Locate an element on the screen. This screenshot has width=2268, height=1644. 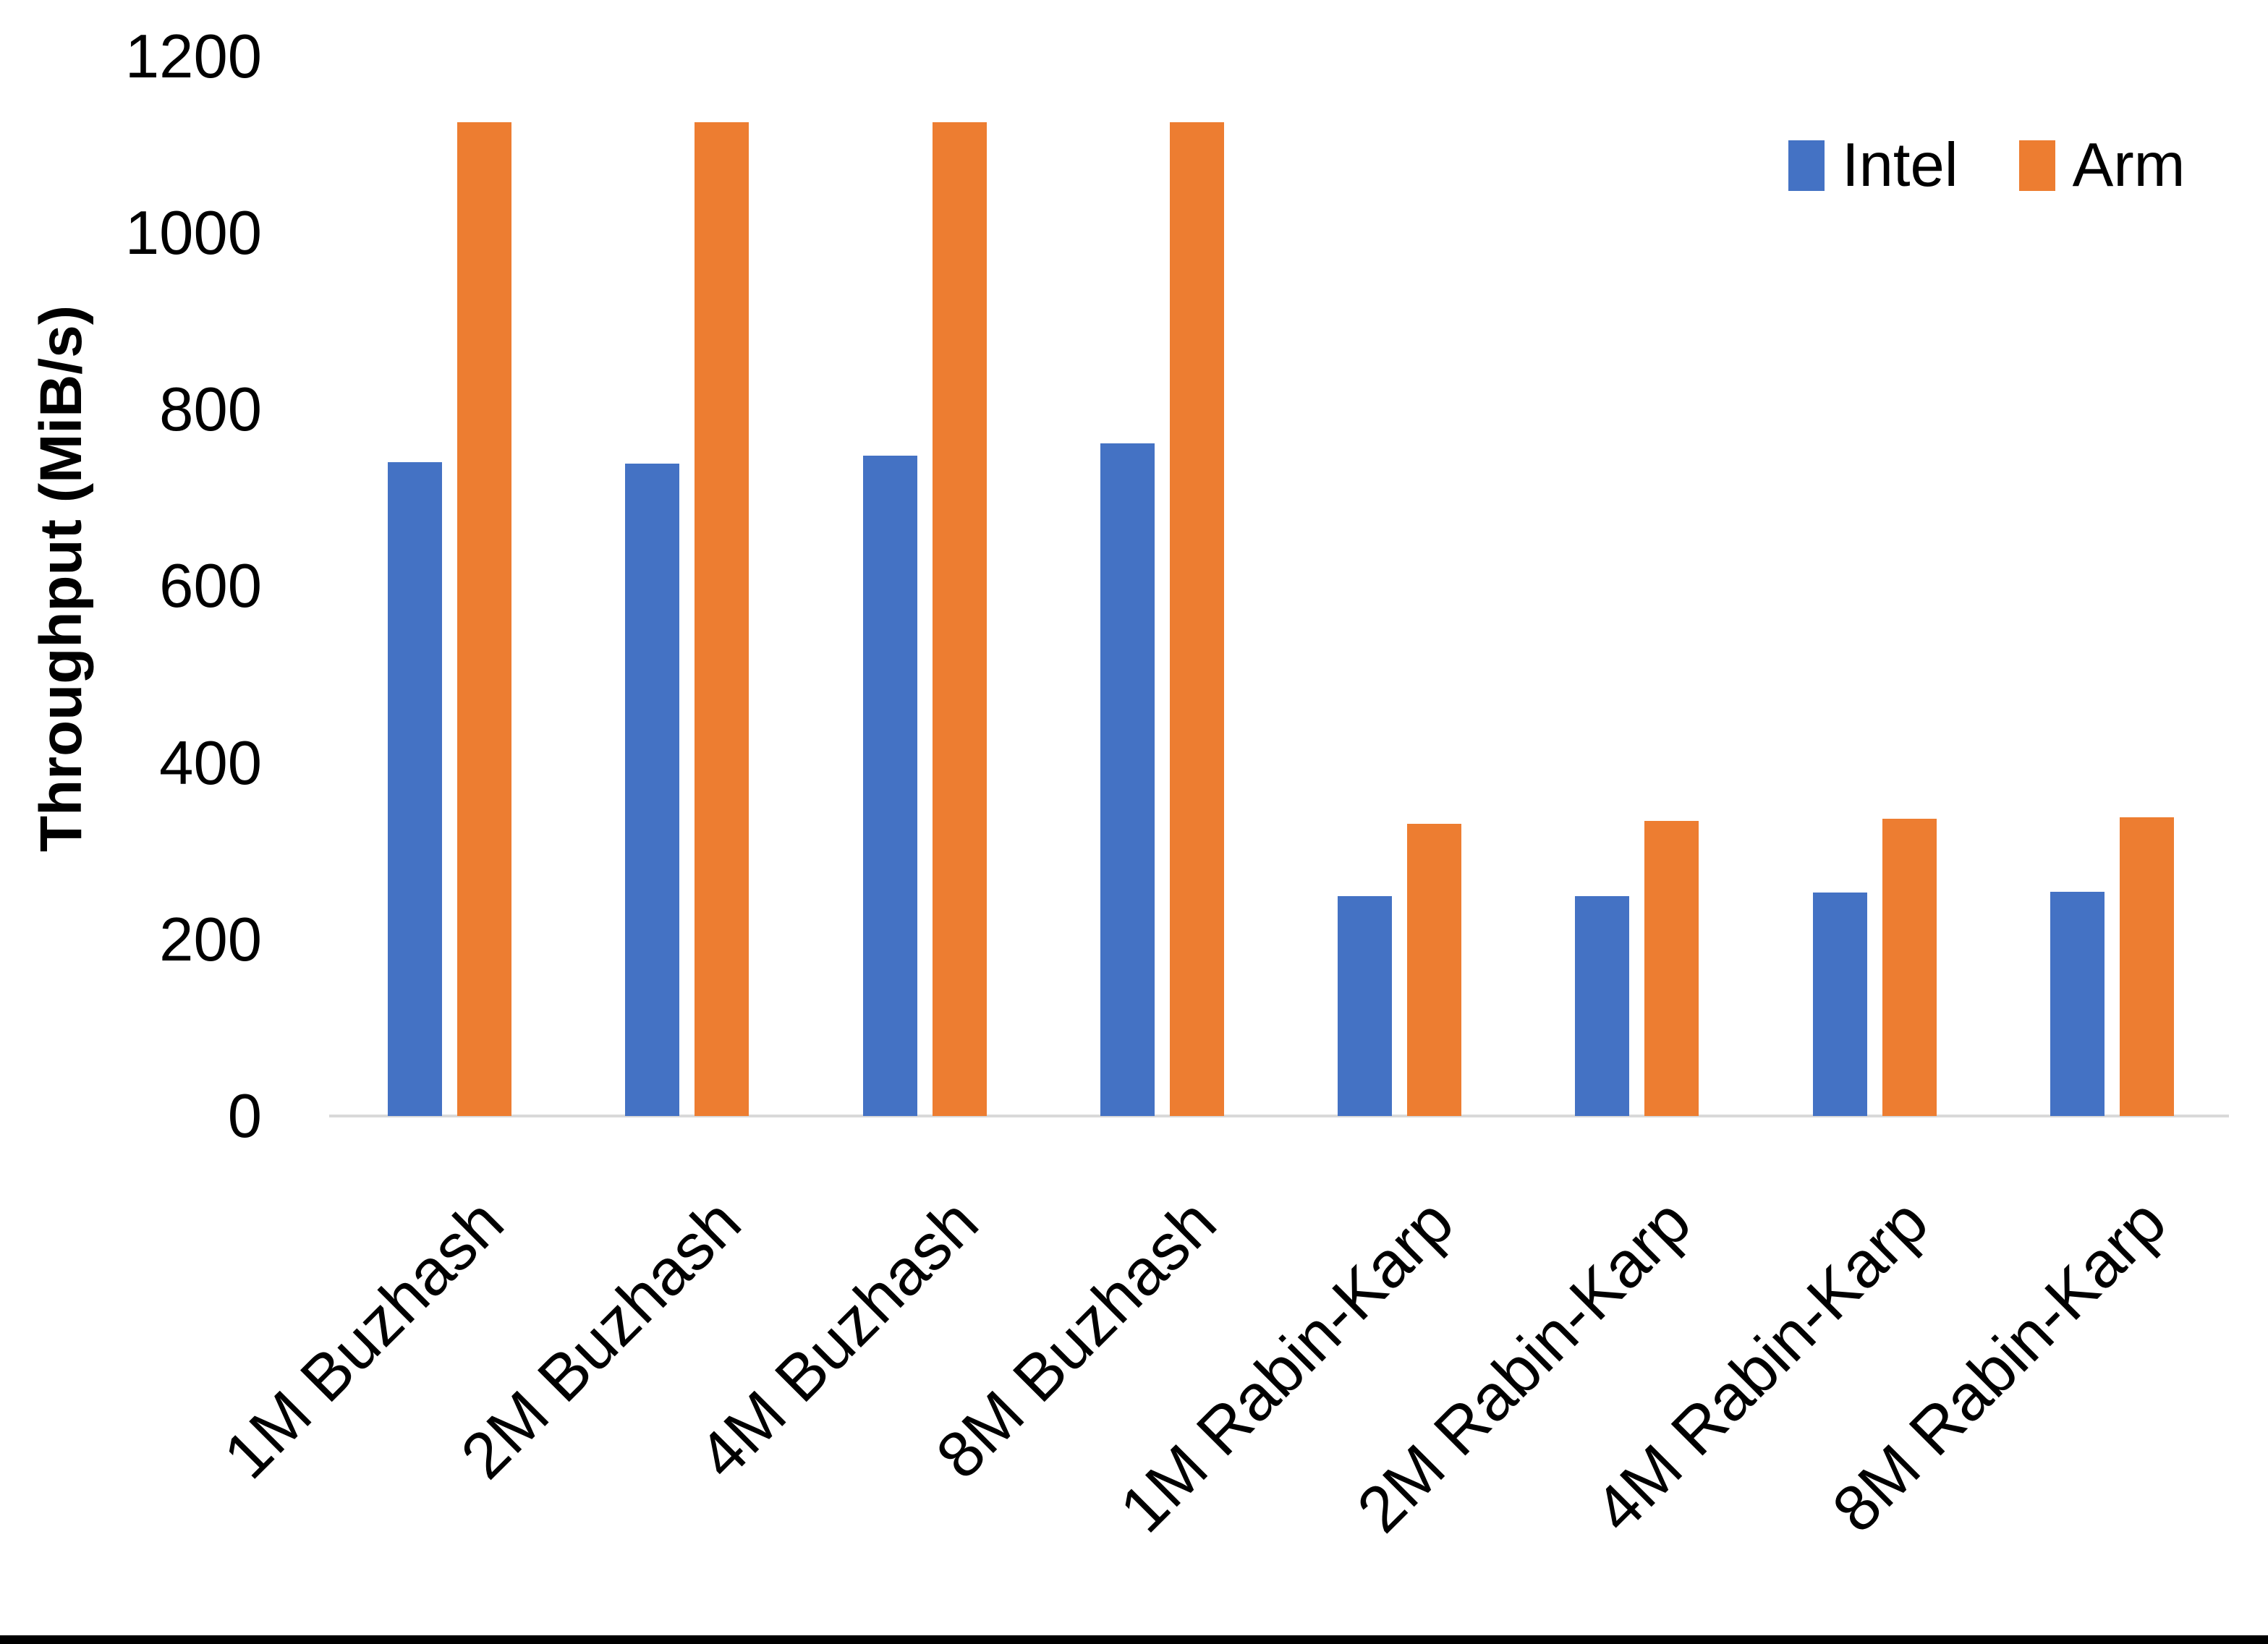
bottom-border-line is located at coordinates (1134, 1639).